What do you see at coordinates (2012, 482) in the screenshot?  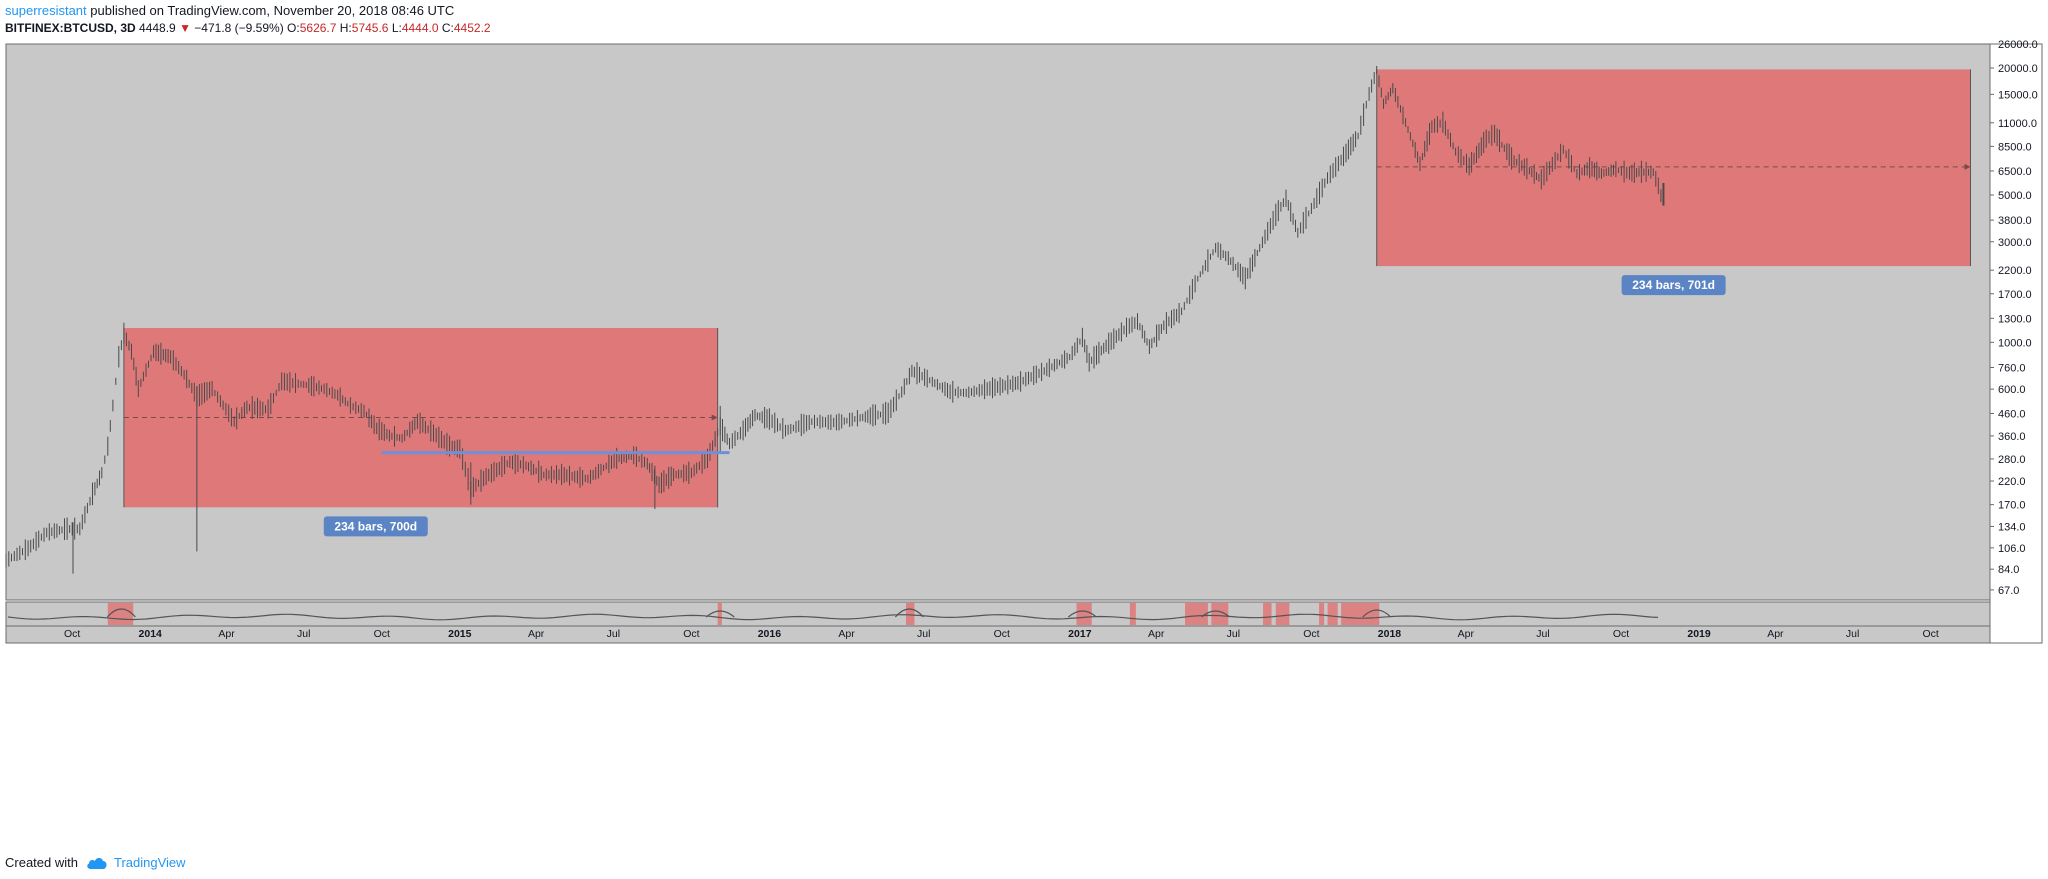 I see `y-tick-label: 220.0` at bounding box center [2012, 482].